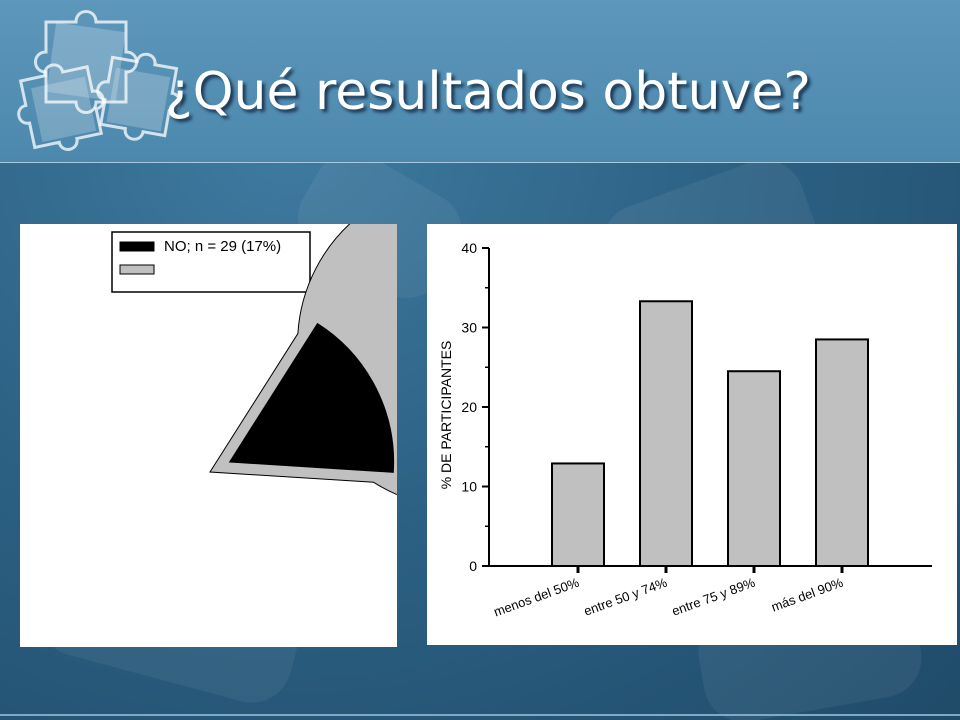  I want to click on puzzle-pieces-icon, so click(99, 80).